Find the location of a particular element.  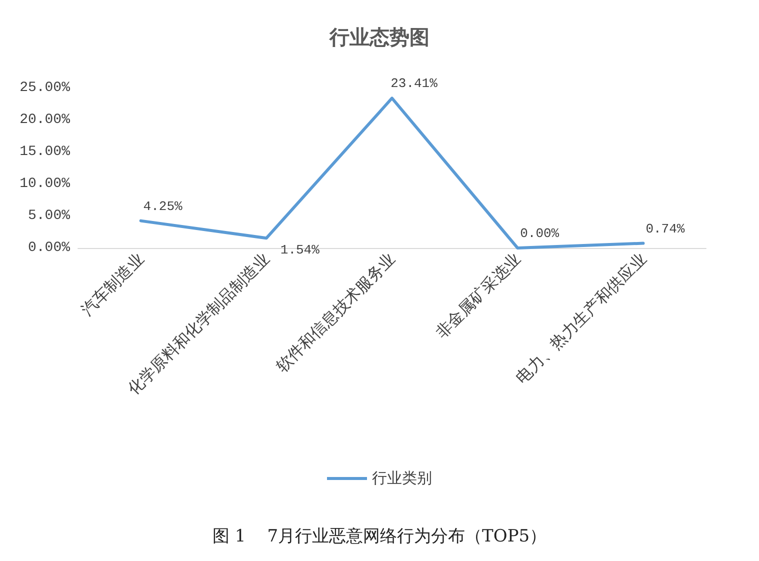

data-label: 1.54% is located at coordinates (300, 250).